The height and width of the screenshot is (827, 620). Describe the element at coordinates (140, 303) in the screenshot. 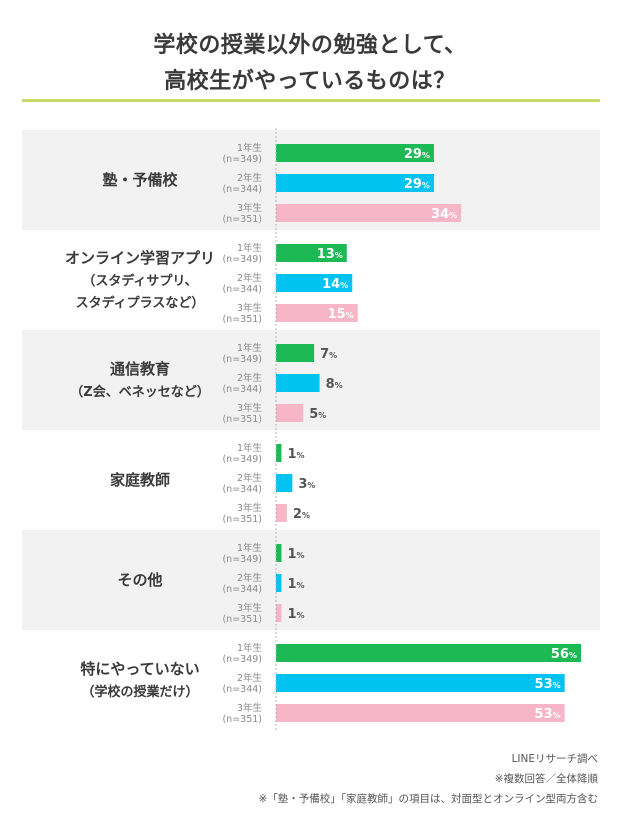

I see `category-label-online-app-line3: スタディプラスなど）` at that location.